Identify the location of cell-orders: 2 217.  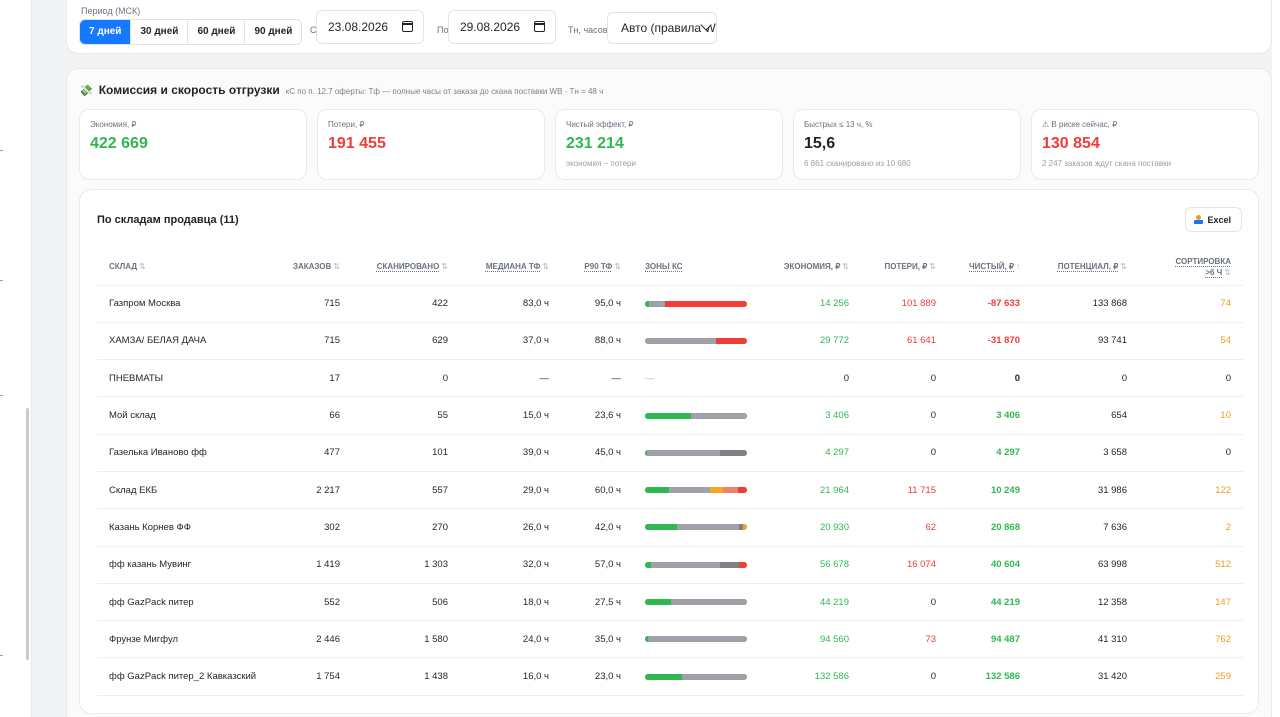
(309, 490).